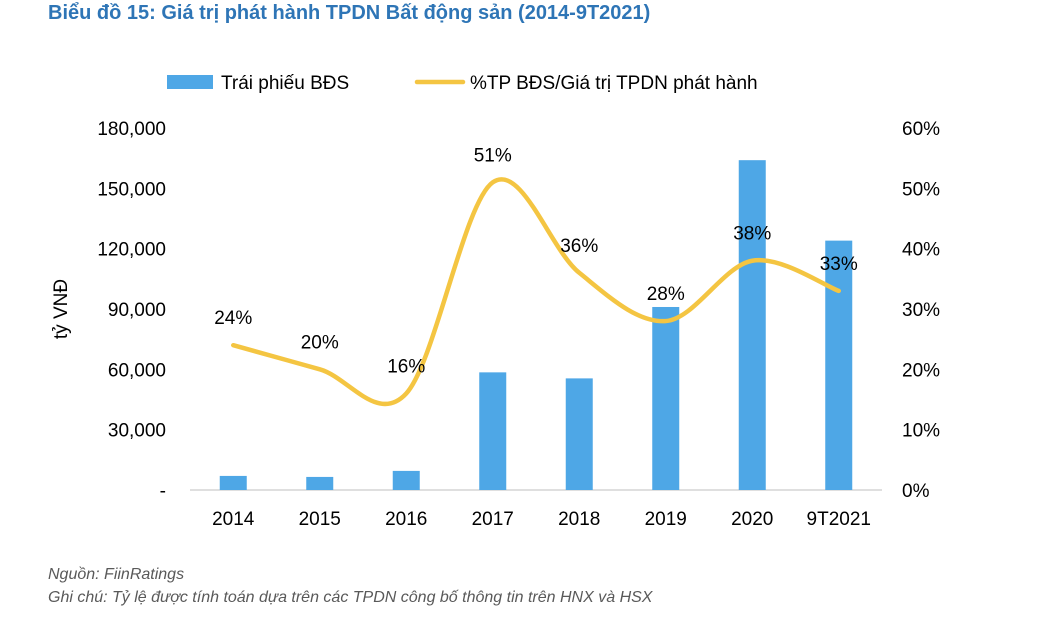  Describe the element at coordinates (131, 250) in the screenshot. I see `y-tick-label: 120,000` at that location.